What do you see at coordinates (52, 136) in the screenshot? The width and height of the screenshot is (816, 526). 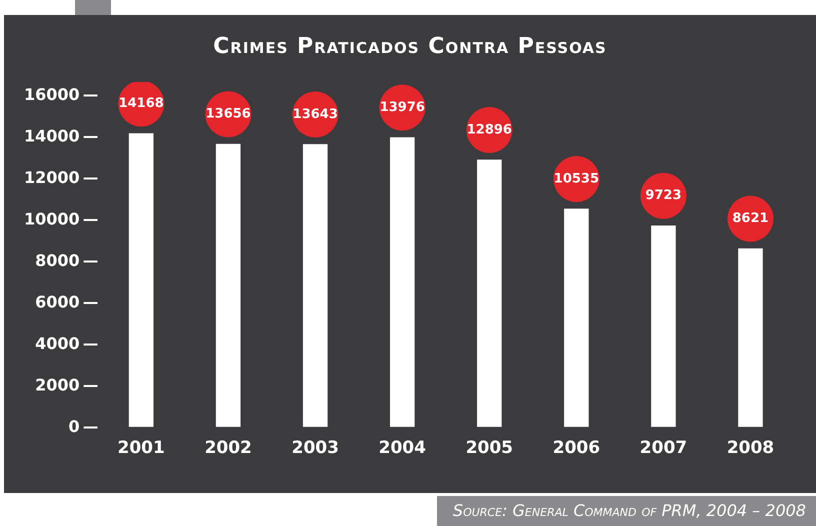 I see `y-tick-label: 14000` at bounding box center [52, 136].